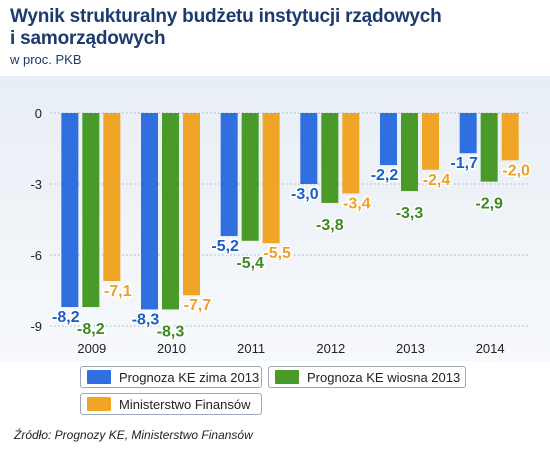 The width and height of the screenshot is (550, 451). What do you see at coordinates (250, 263) in the screenshot?
I see `data-label: -5,4` at bounding box center [250, 263].